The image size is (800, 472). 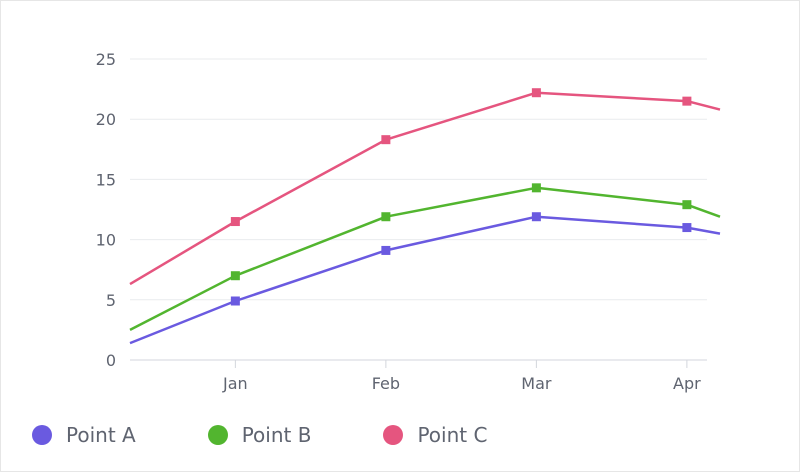 What do you see at coordinates (687, 383) in the screenshot?
I see `x-tick-label-apr: Apr` at bounding box center [687, 383].